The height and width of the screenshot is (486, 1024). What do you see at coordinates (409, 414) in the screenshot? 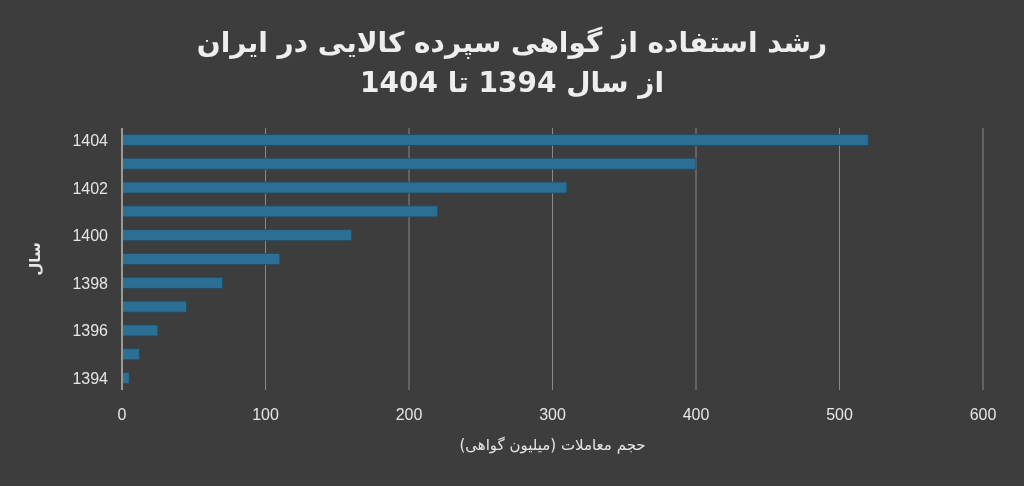
I see `x-tick-label: 200` at bounding box center [409, 414].